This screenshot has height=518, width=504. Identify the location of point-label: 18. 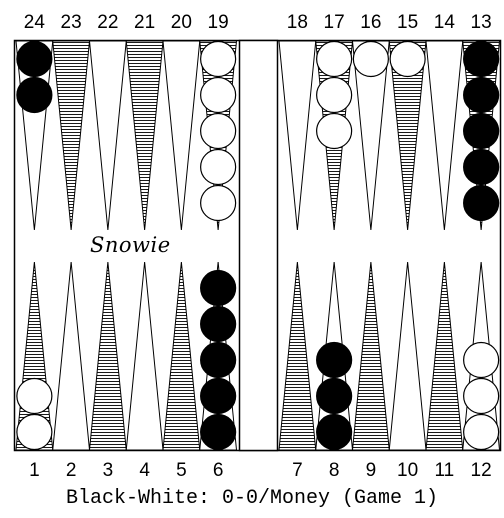
(297, 22).